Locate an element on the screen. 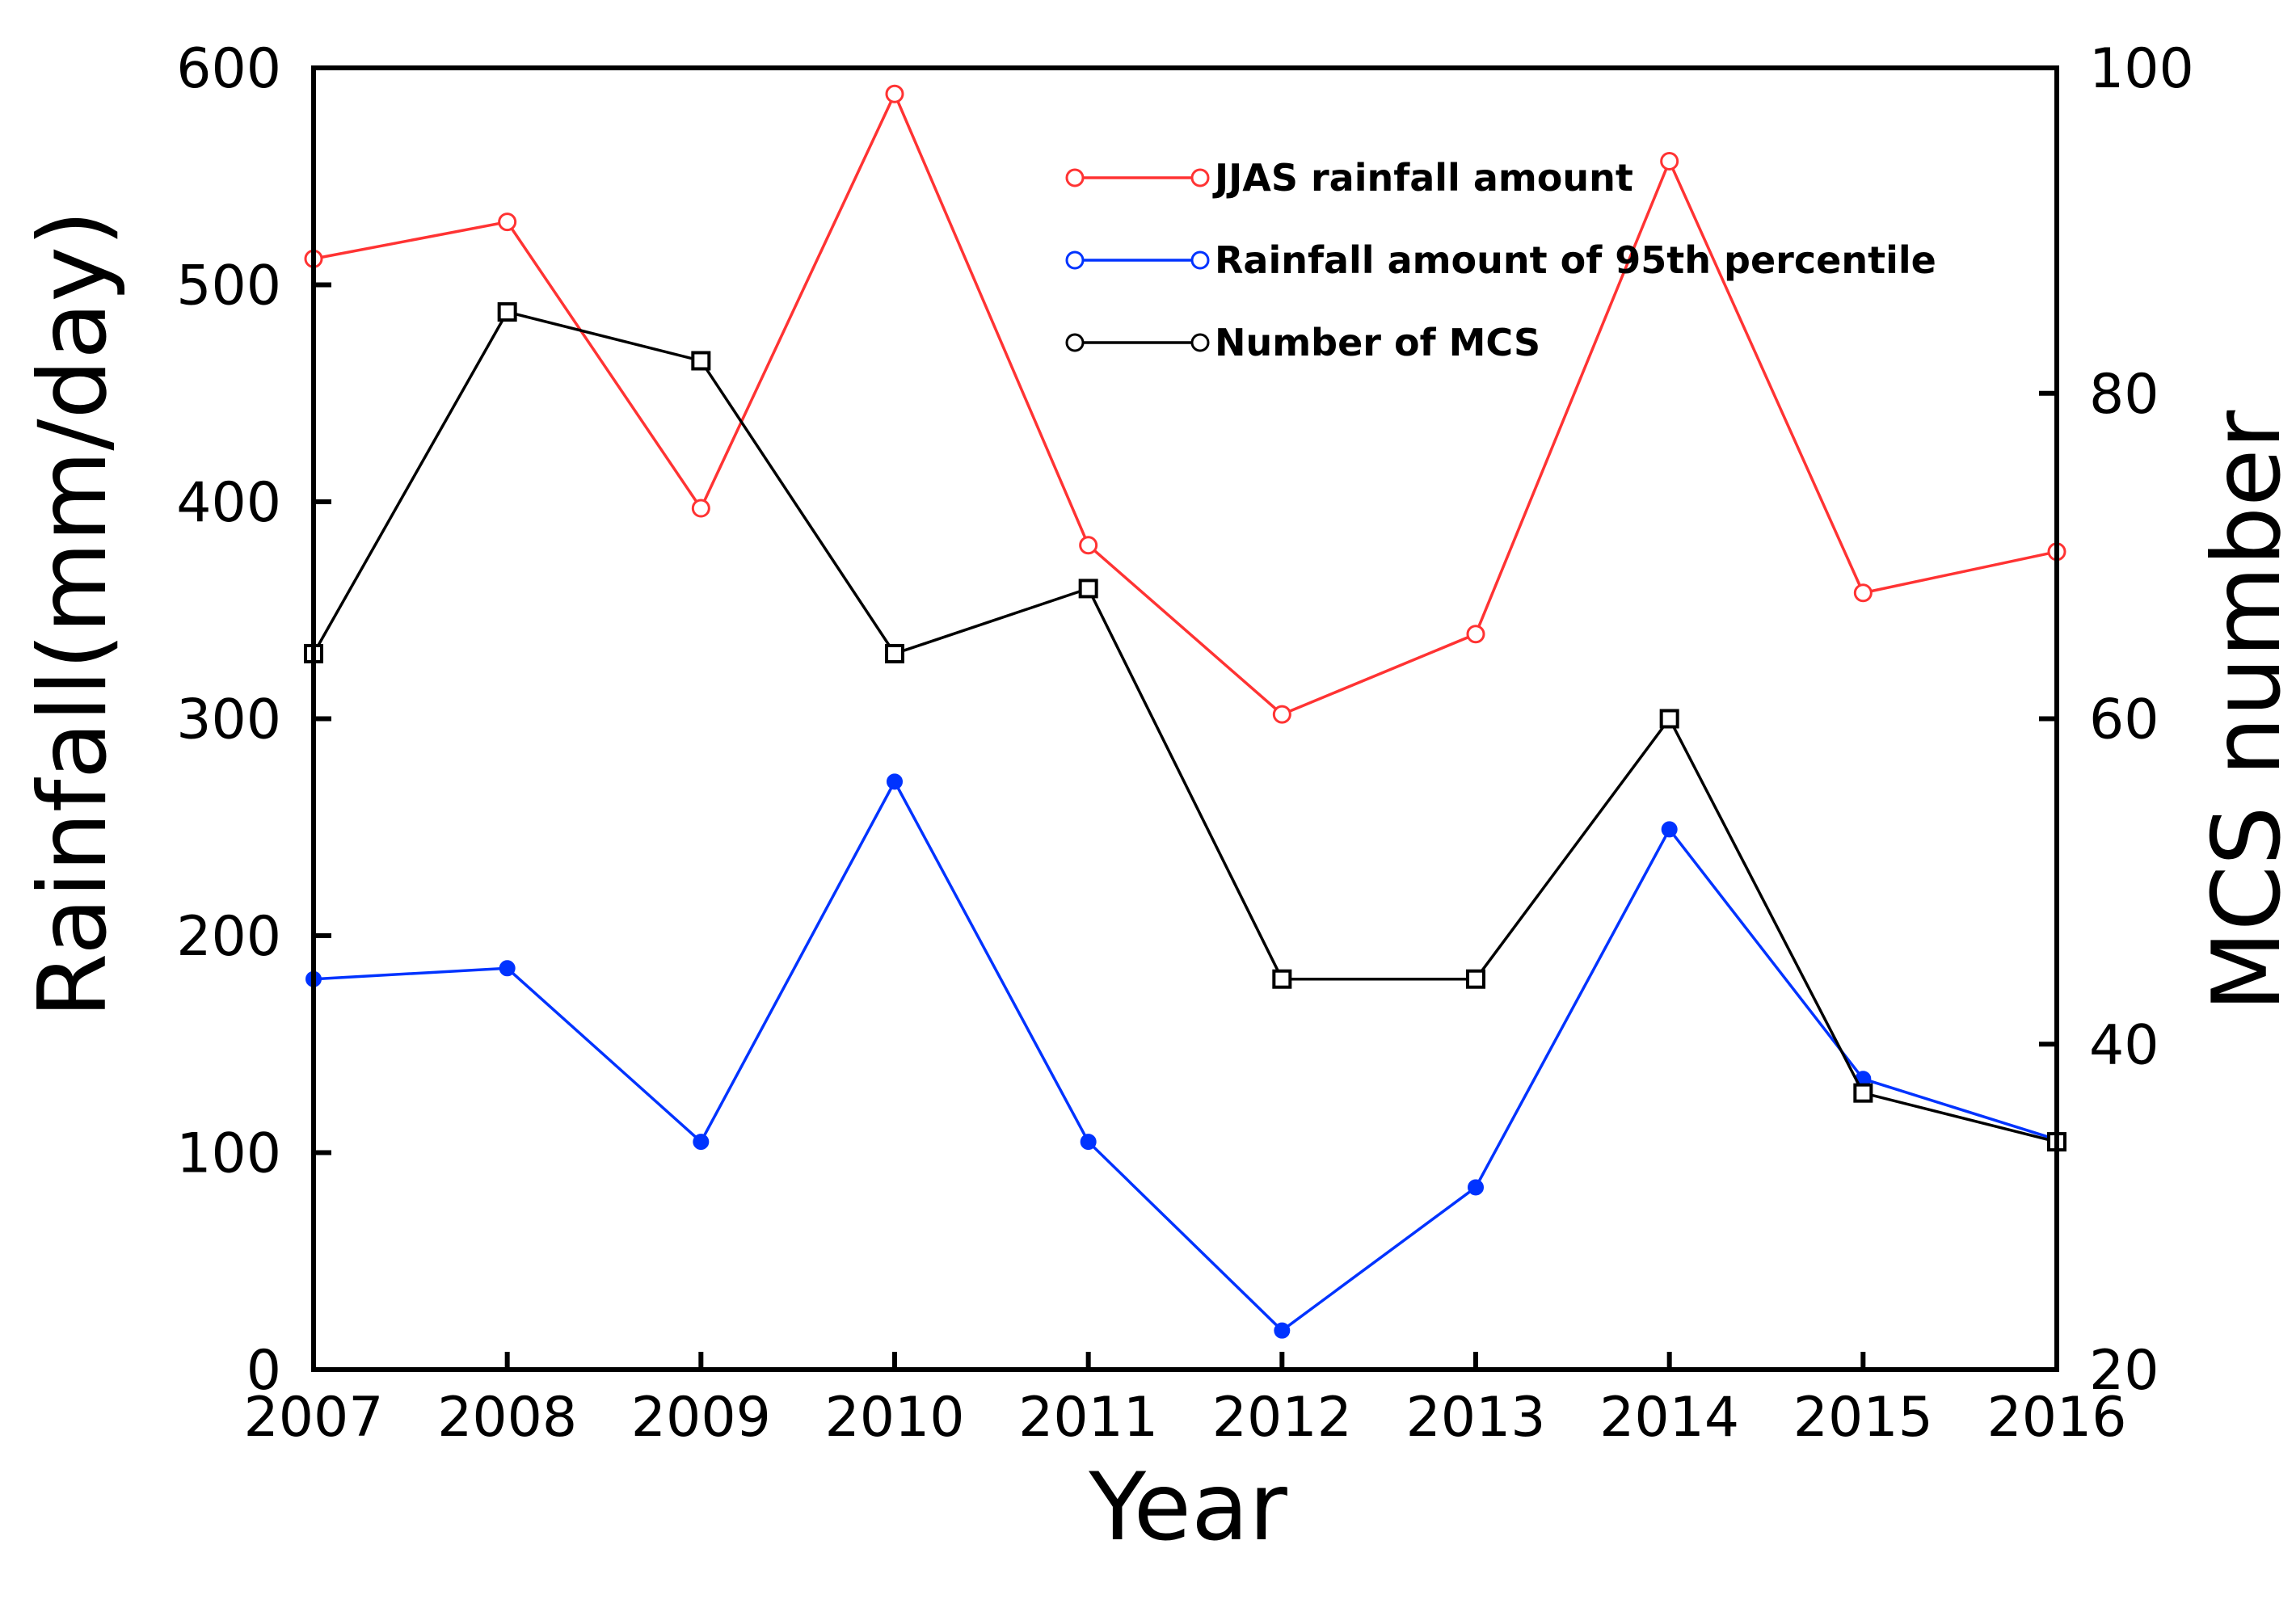  data-point-s3-2011 is located at coordinates (1088, 589).